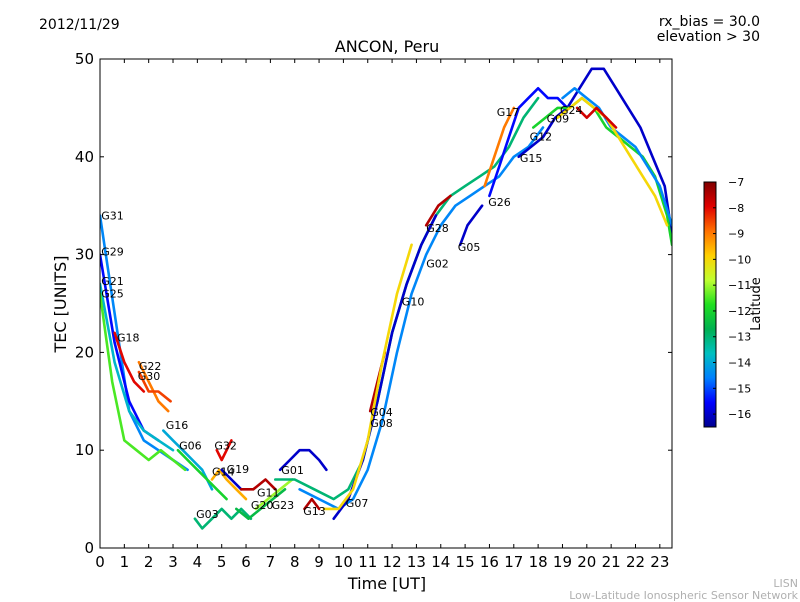  I want to click on x-tick-label: 14, so click(440, 562).